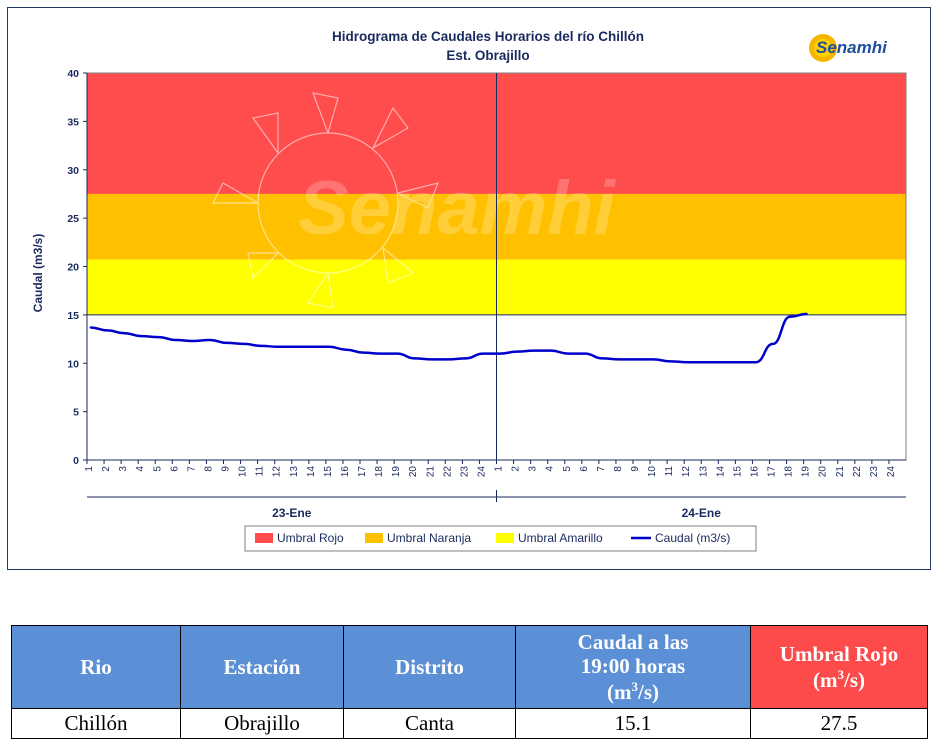 This screenshot has width=938, height=747. Describe the element at coordinates (505, 538) in the screenshot. I see `legend-item-3-swatch` at that location.